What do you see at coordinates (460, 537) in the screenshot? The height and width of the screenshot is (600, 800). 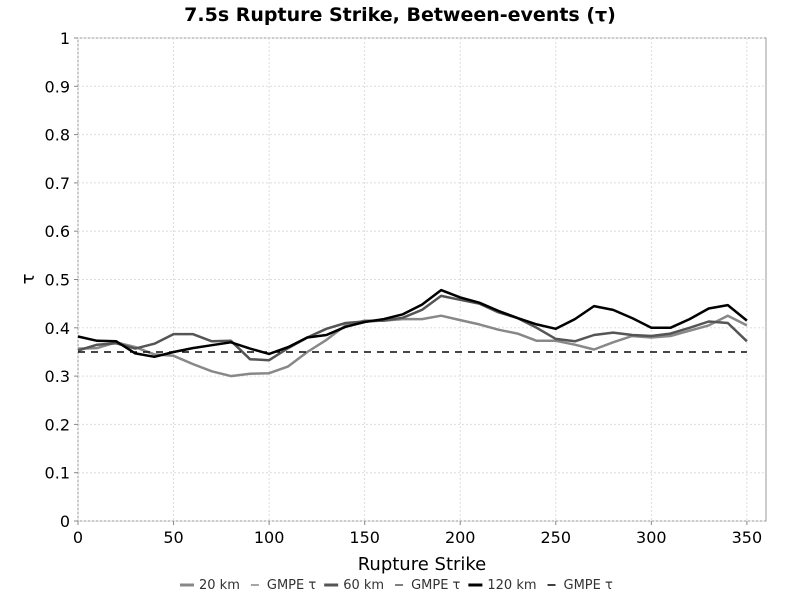 I see `x-tick-label: 200` at bounding box center [460, 537].